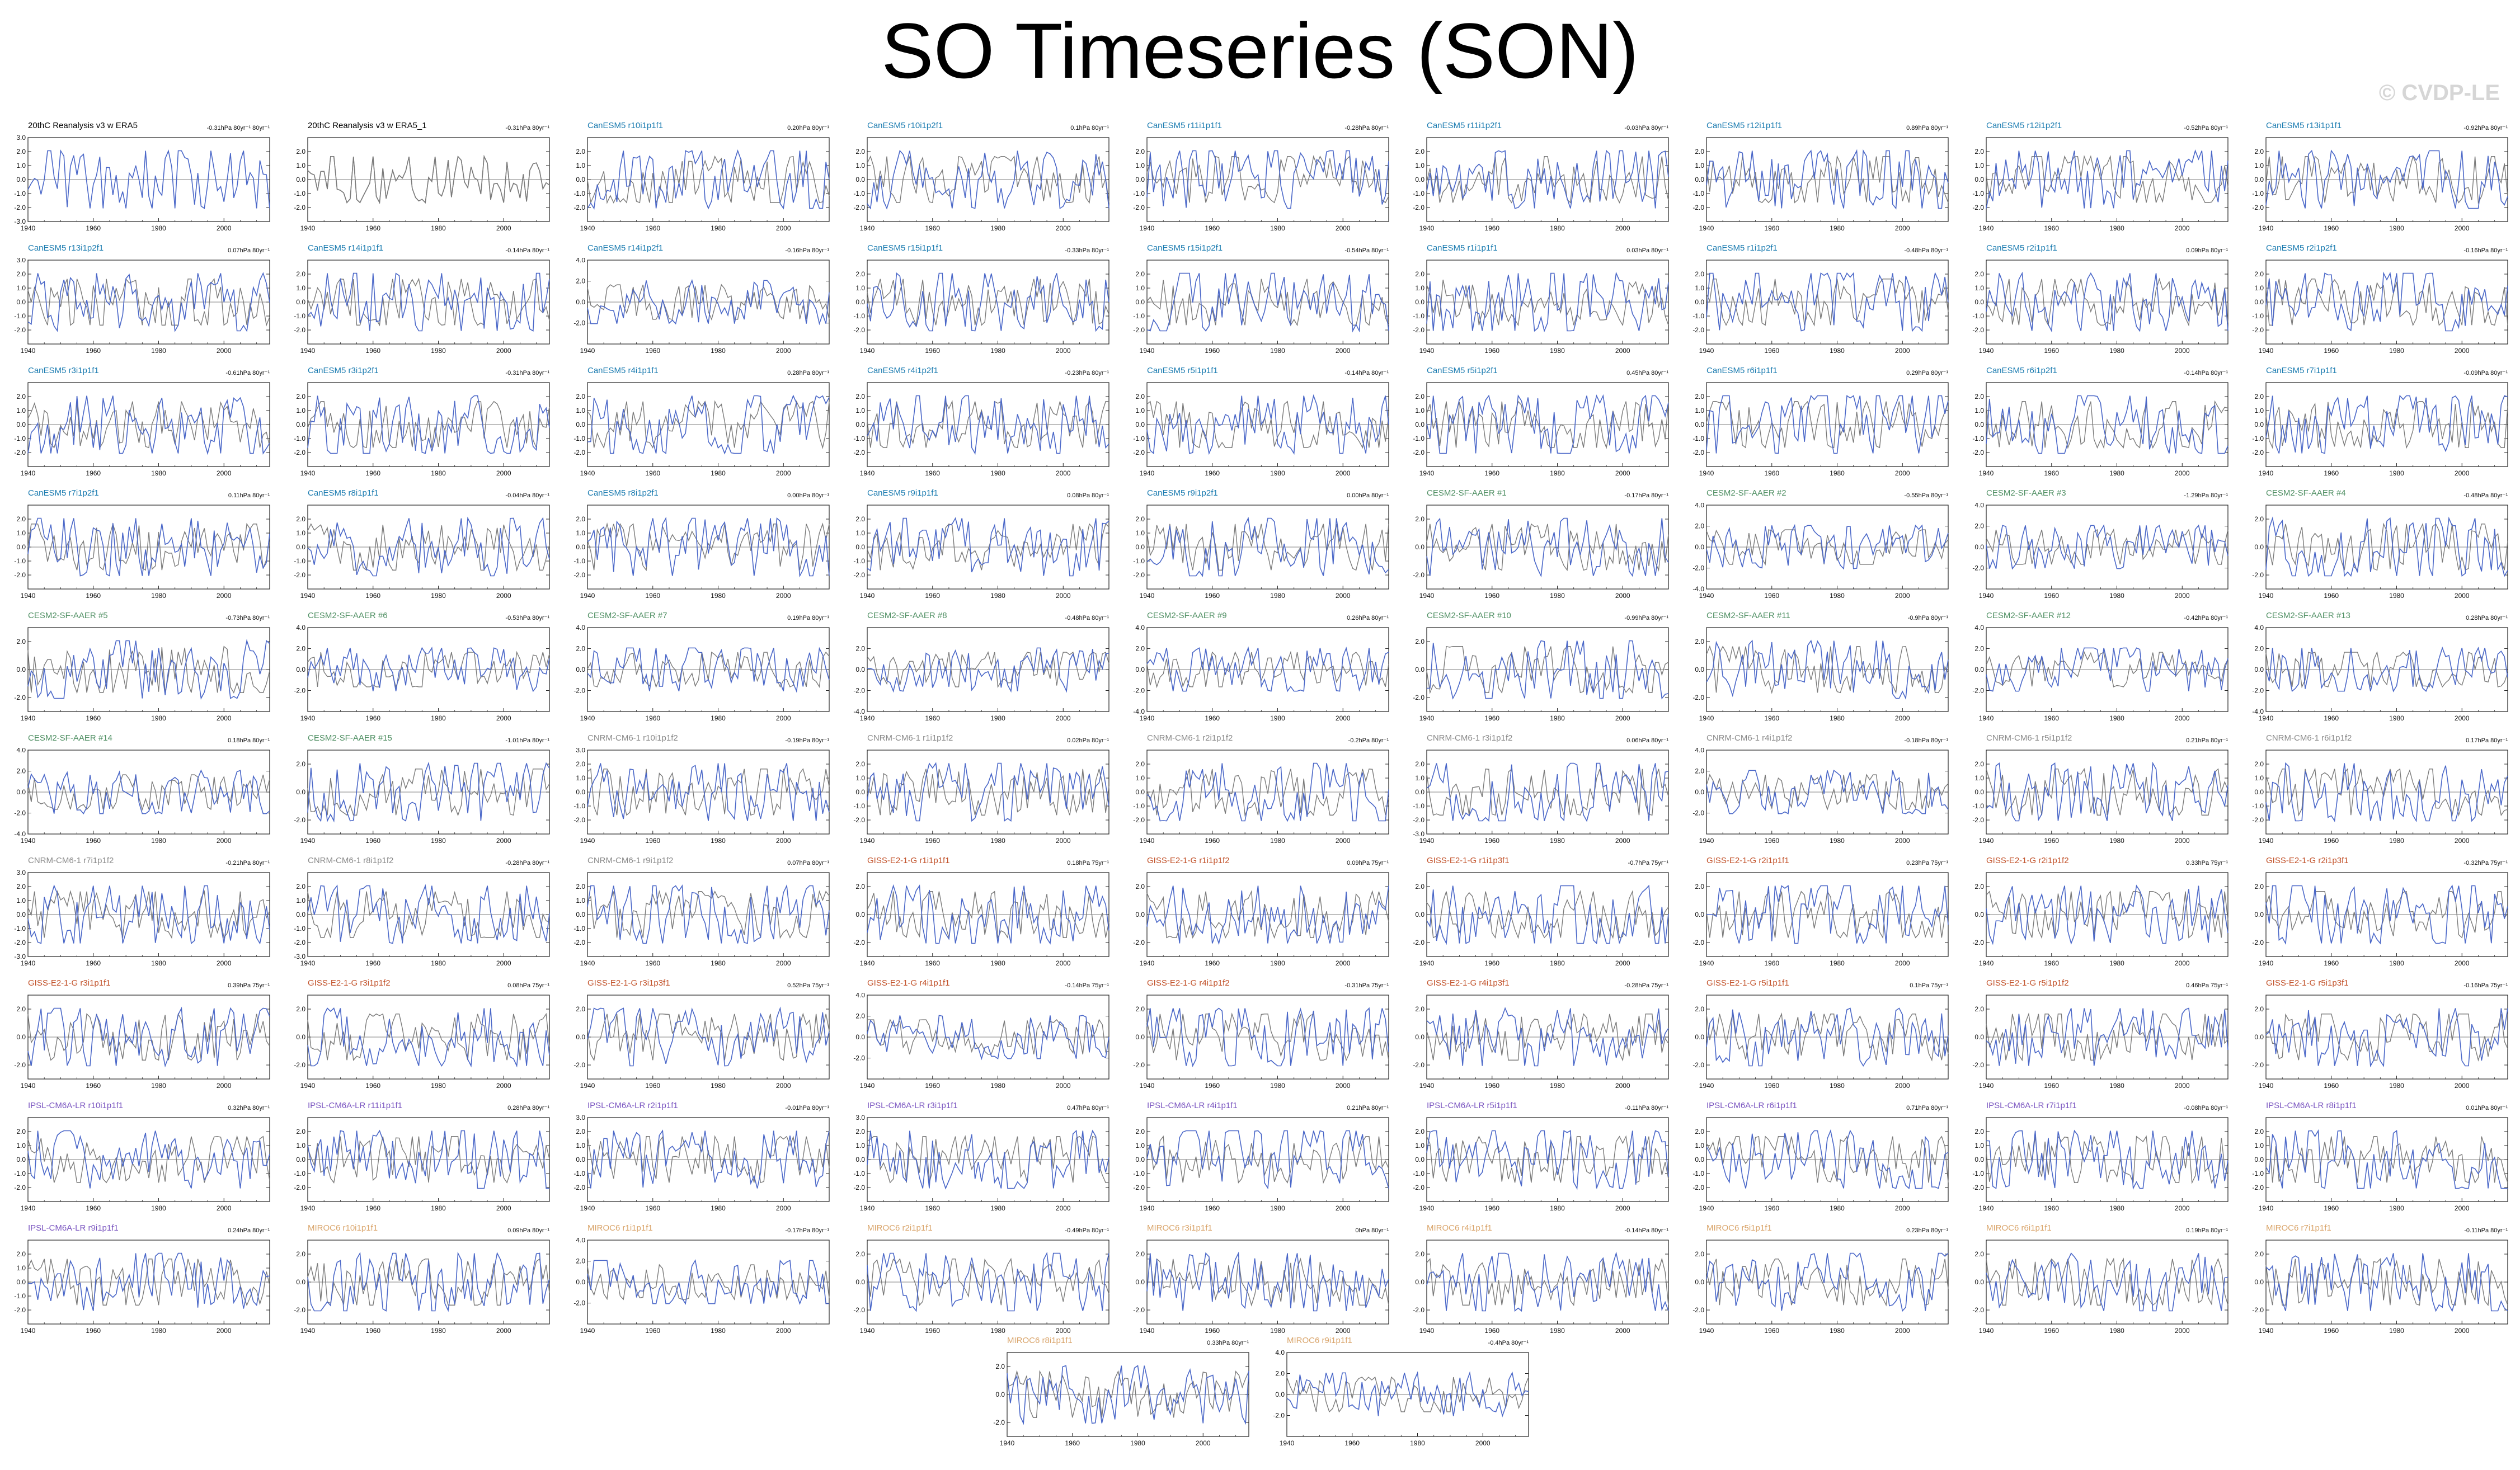  What do you see at coordinates (1089, 128) in the screenshot?
I see `panel-trend: 0.1hPa 80yr⁻¹` at bounding box center [1089, 128].